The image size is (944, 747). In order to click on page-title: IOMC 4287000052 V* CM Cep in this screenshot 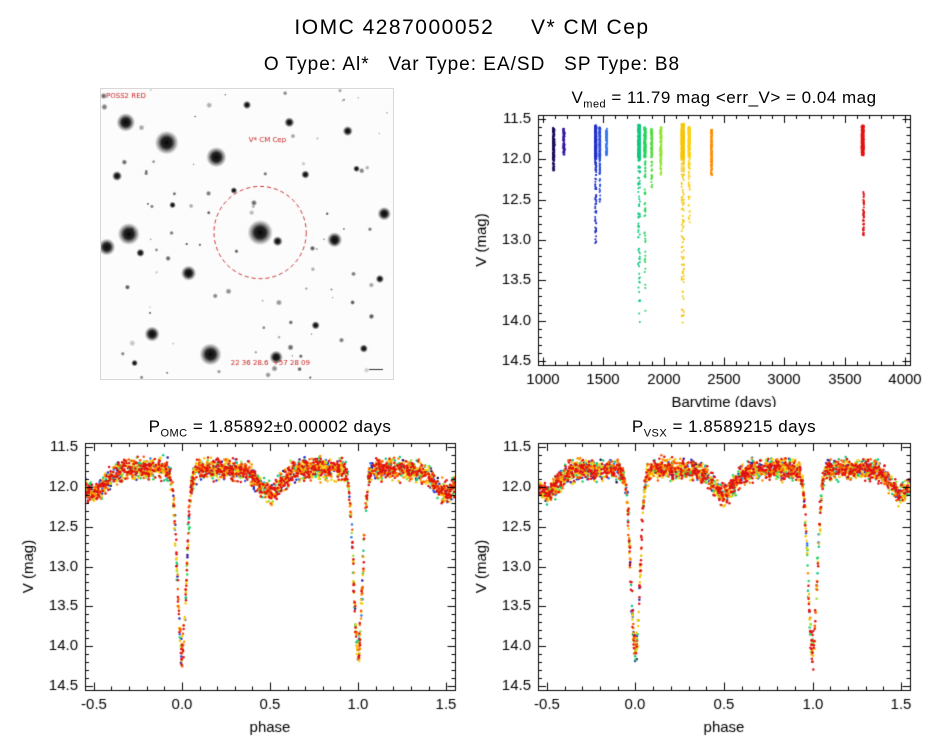, I will do `click(472, 27)`.